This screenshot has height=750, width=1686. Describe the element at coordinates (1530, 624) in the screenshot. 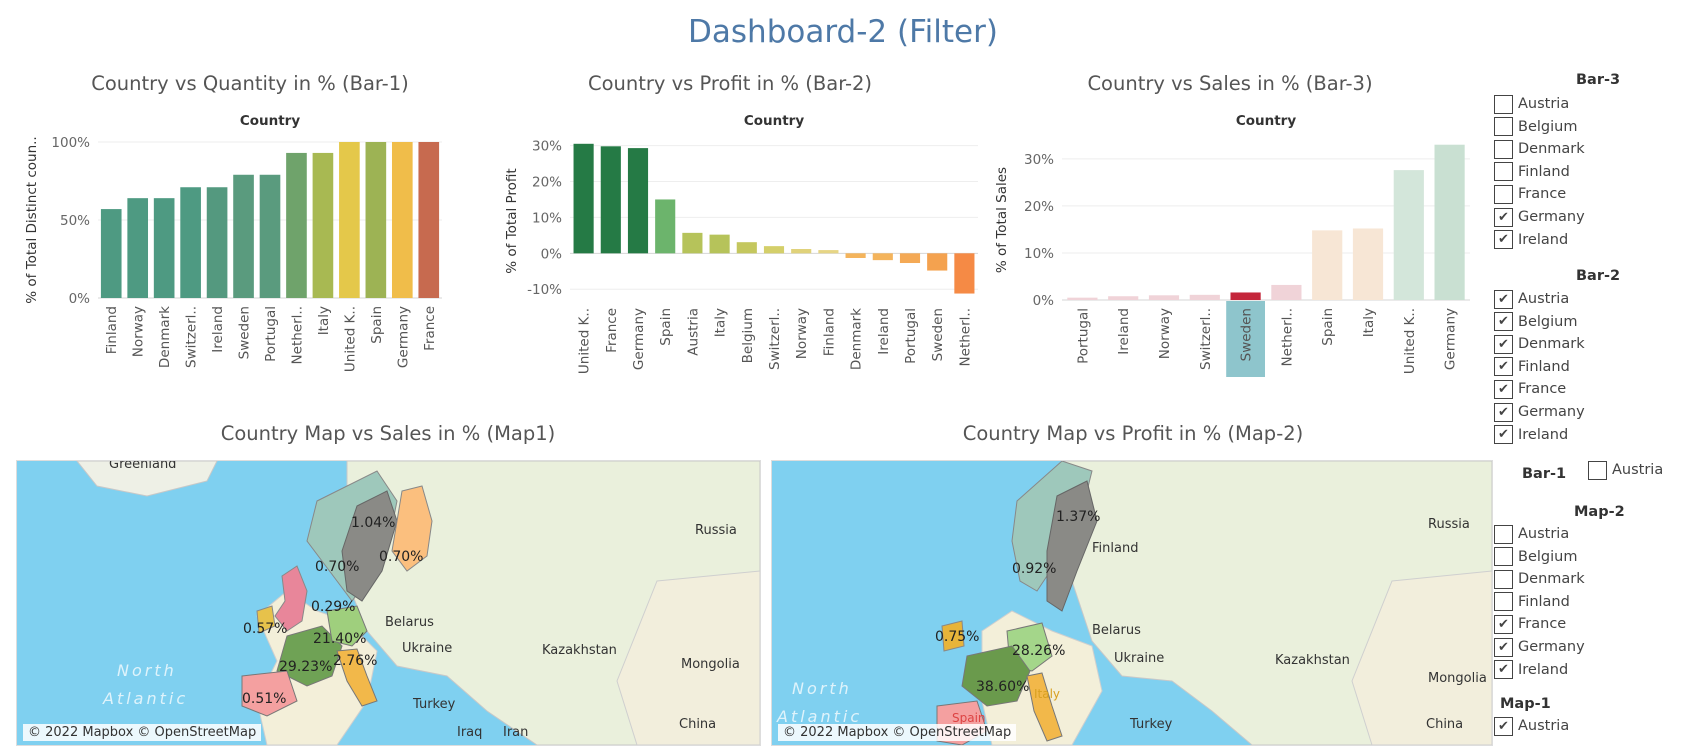

I see `filter-map2-item-france: ✔ France` at that location.